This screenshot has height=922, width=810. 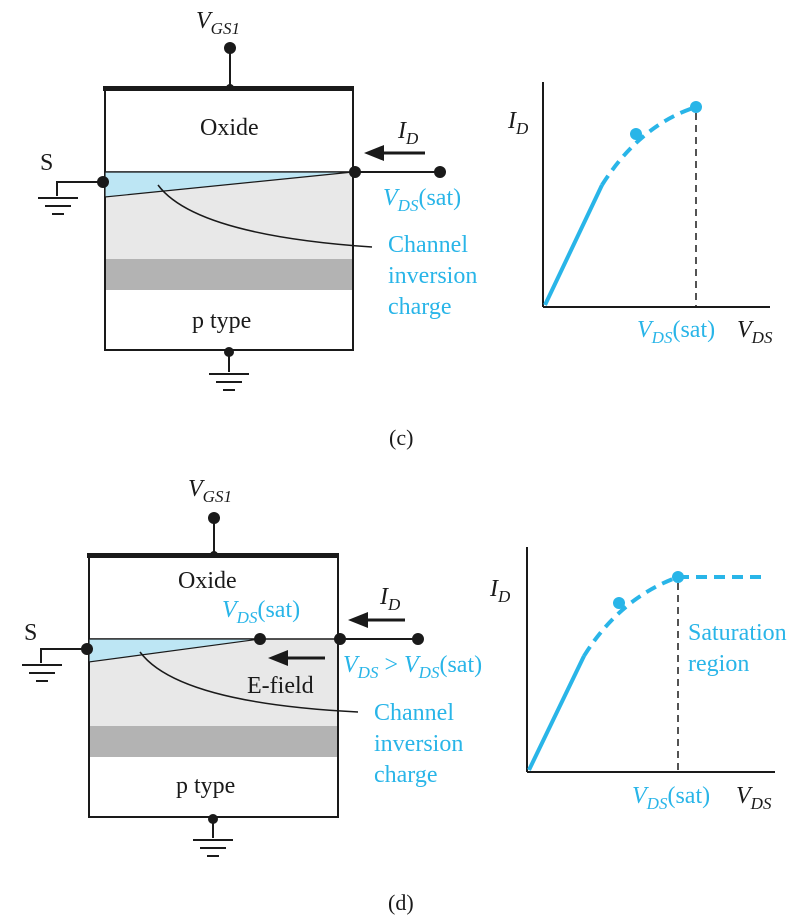 I want to click on caption-d: (d), so click(x=401, y=902).